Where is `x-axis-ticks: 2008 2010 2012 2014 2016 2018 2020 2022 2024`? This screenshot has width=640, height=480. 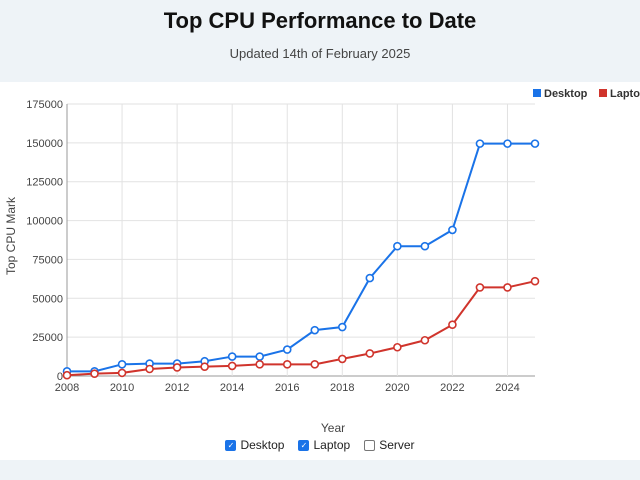
x-axis-ticks: 2008 2010 2012 2014 2016 2018 2020 2022 2024 is located at coordinates (287, 388).